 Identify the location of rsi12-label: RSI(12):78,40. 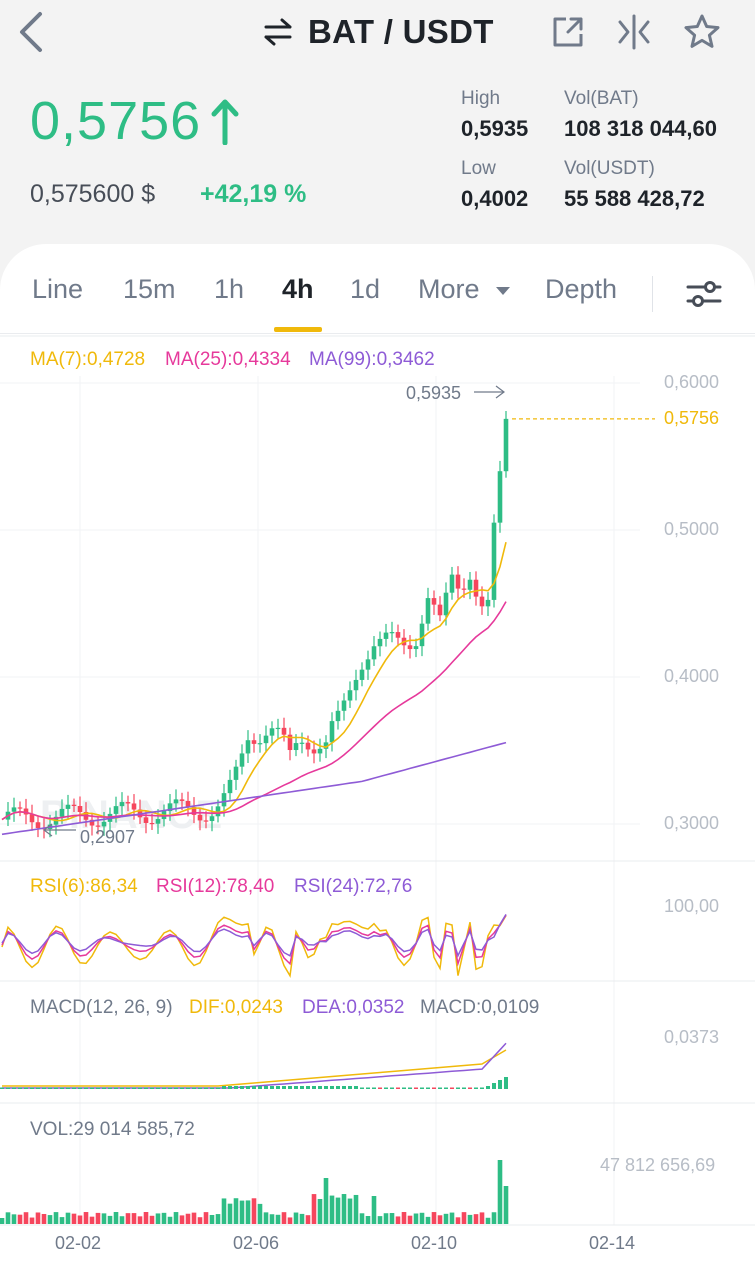
(215, 886).